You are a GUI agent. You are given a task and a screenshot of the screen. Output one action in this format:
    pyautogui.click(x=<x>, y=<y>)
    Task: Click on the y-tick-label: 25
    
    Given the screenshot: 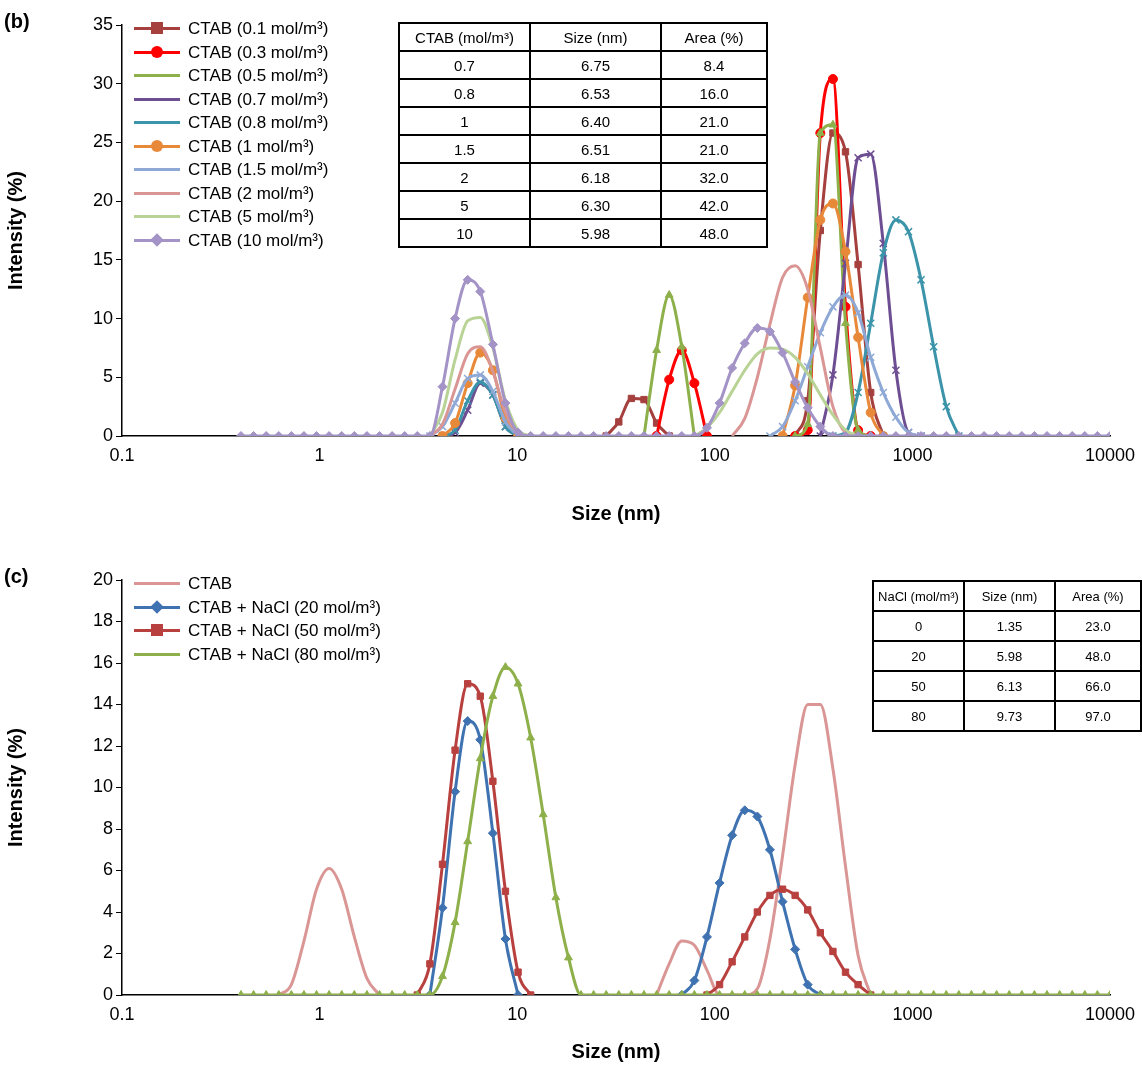 What is the action you would take?
    pyautogui.click(x=102, y=141)
    